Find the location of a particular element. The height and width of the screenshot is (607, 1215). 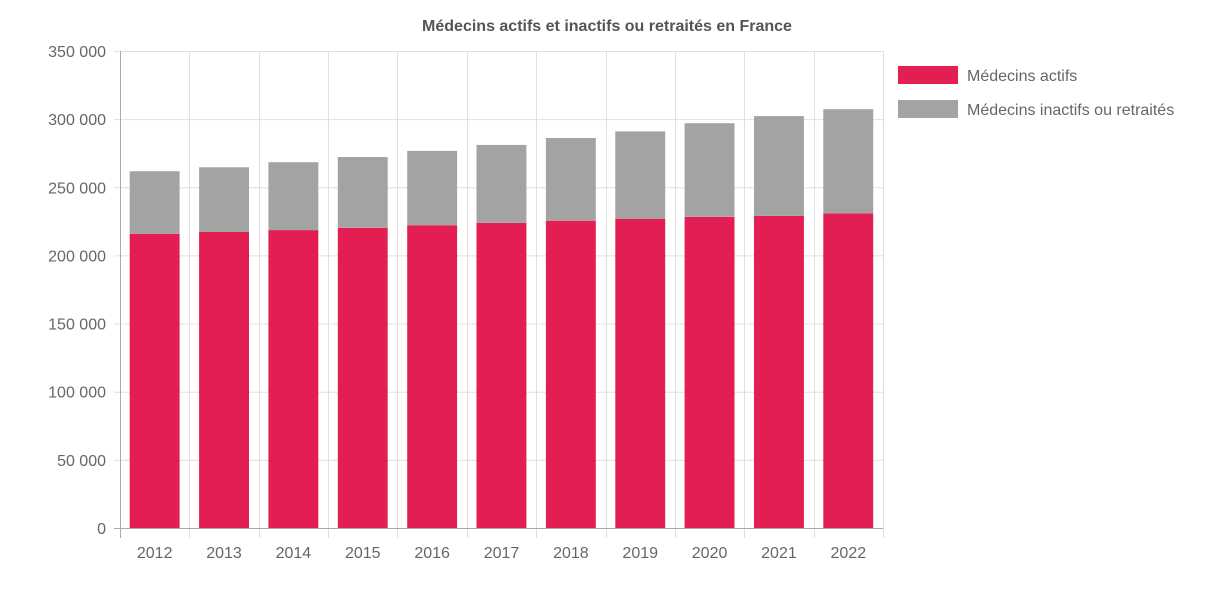

x-tick-label: 2019 is located at coordinates (640, 553).